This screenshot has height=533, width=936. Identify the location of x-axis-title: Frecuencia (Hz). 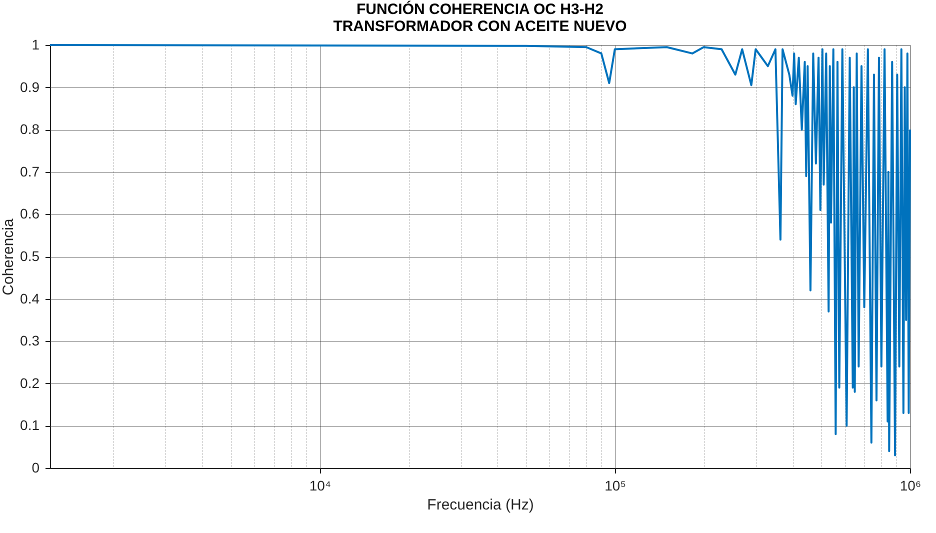
(480, 505).